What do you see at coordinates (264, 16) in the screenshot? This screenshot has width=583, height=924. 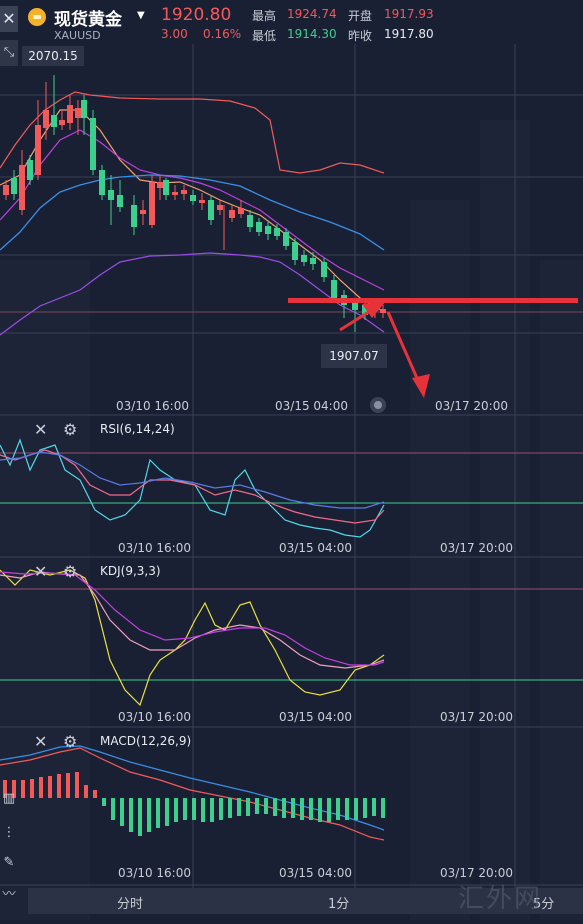 I see `high-label: 最高` at bounding box center [264, 16].